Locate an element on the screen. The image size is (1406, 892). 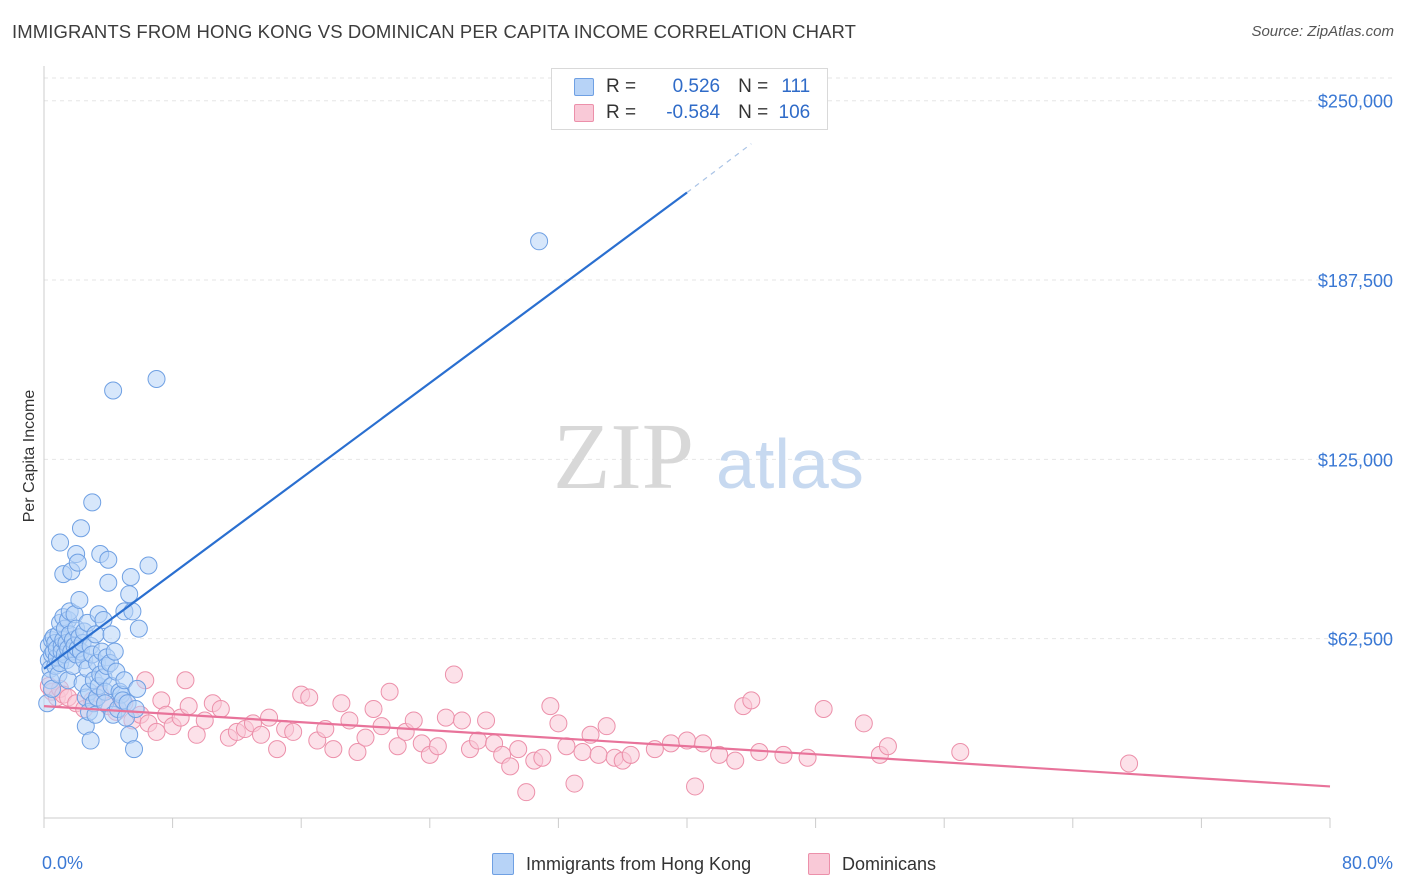
legend-item-dominicans: Dominicans is located at coordinates (872, 864).